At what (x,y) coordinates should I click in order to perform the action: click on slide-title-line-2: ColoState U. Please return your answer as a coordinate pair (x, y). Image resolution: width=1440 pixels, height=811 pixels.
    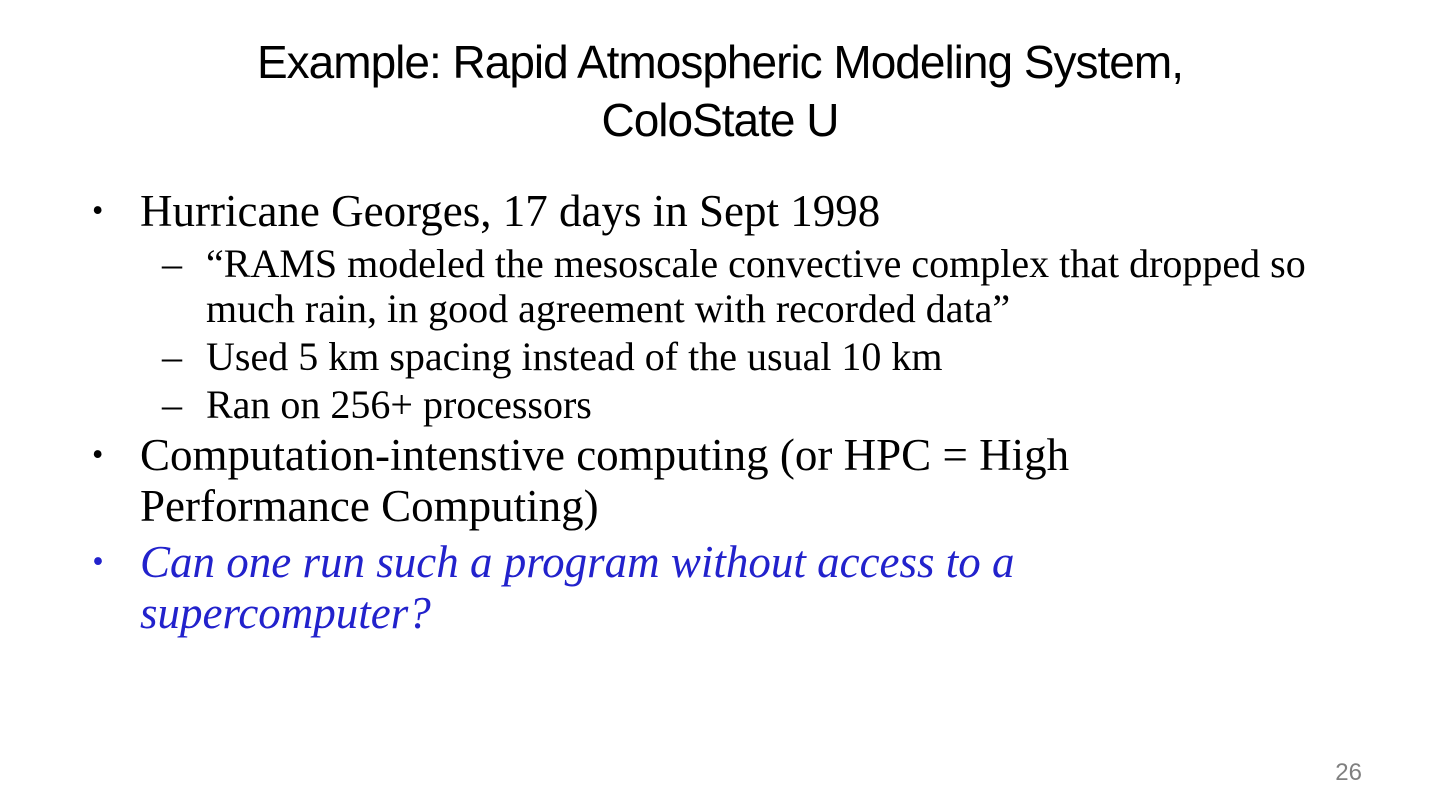
    Looking at the image, I should click on (720, 119).